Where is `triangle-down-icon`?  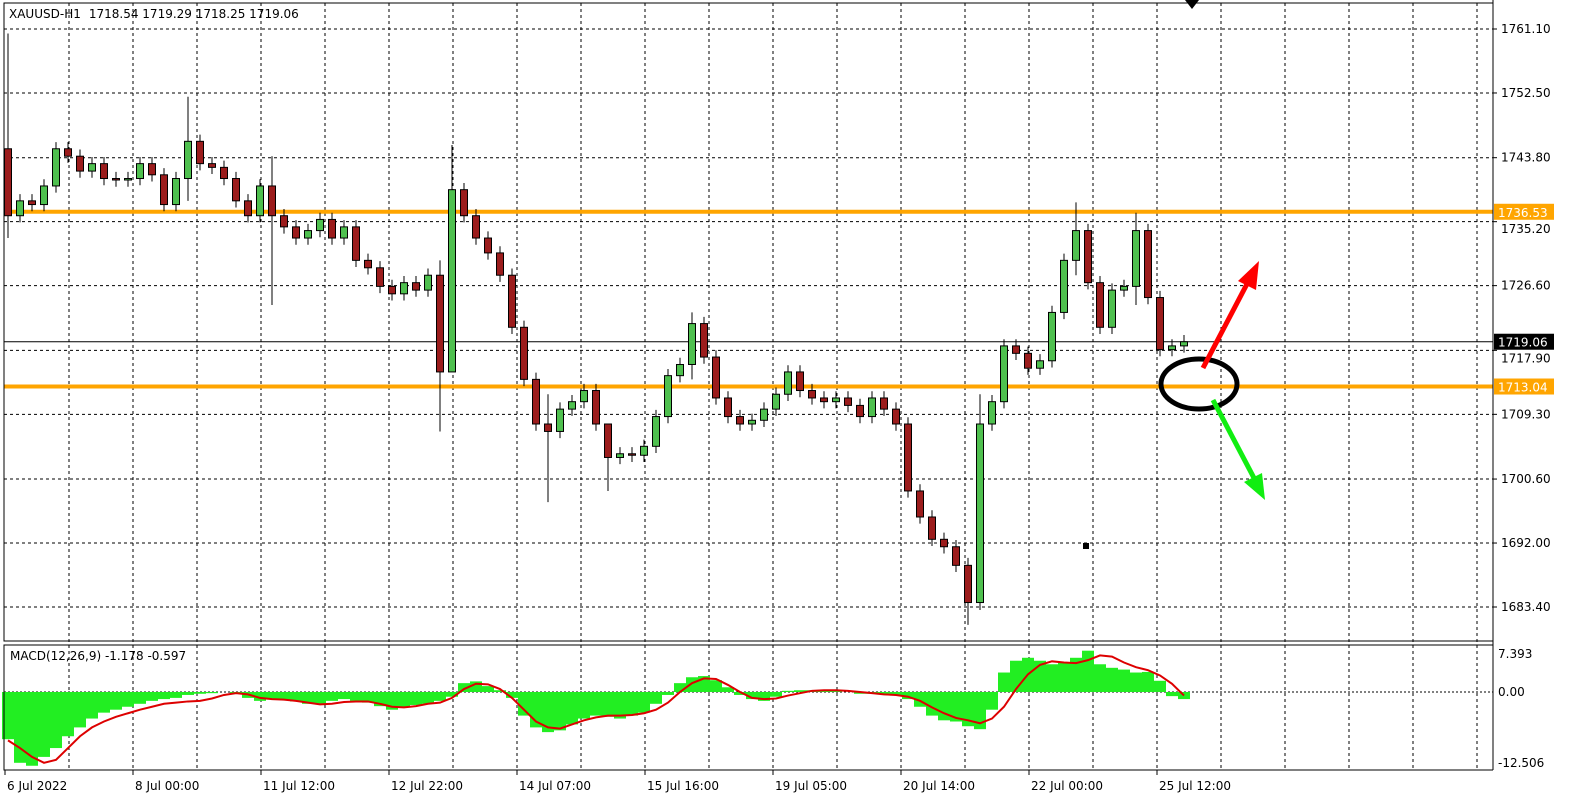 triangle-down-icon is located at coordinates (1192, 4).